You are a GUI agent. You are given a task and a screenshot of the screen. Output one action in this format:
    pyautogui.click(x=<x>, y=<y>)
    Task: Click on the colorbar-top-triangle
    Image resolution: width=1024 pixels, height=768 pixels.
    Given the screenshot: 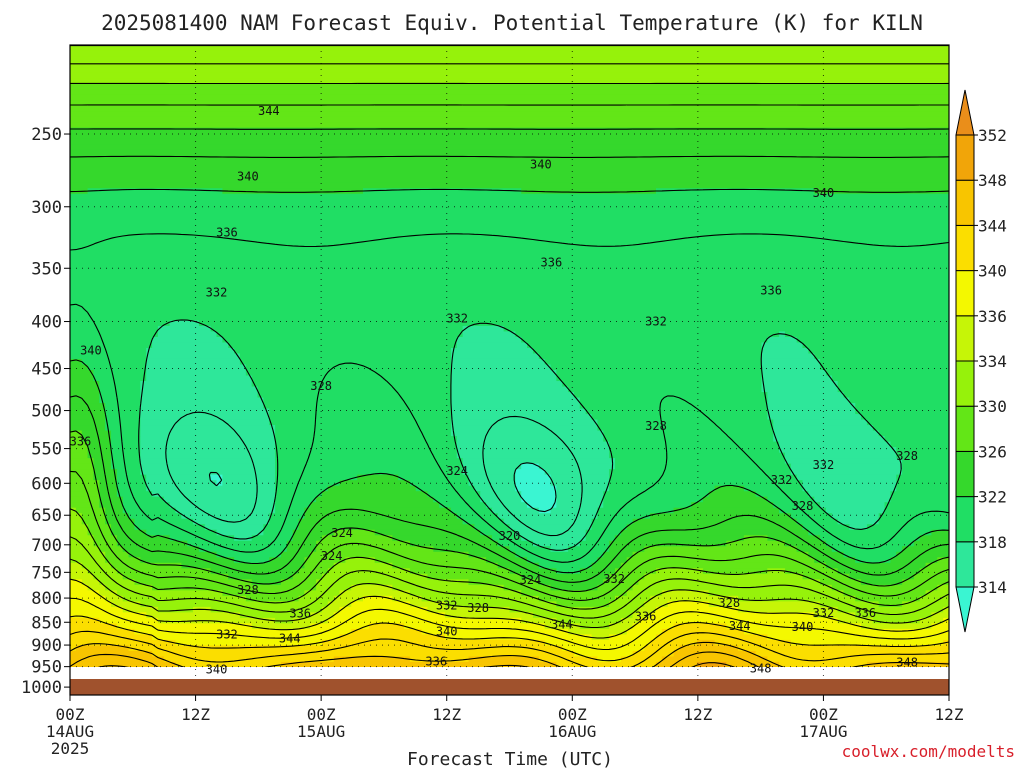 What is the action you would take?
    pyautogui.click(x=965, y=112)
    